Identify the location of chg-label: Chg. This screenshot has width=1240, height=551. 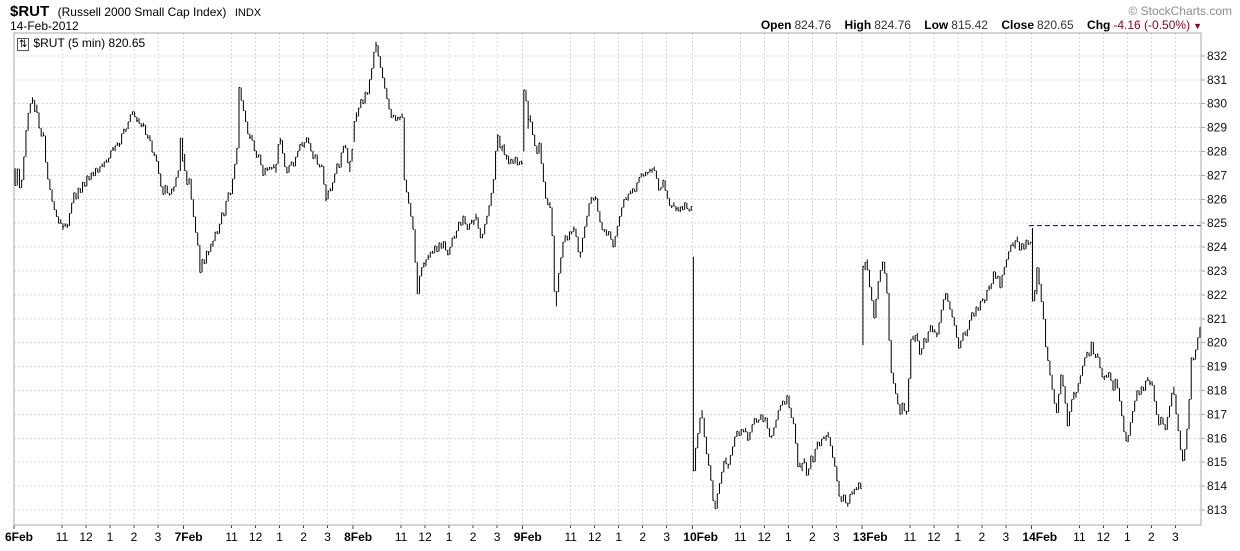
(1099, 25).